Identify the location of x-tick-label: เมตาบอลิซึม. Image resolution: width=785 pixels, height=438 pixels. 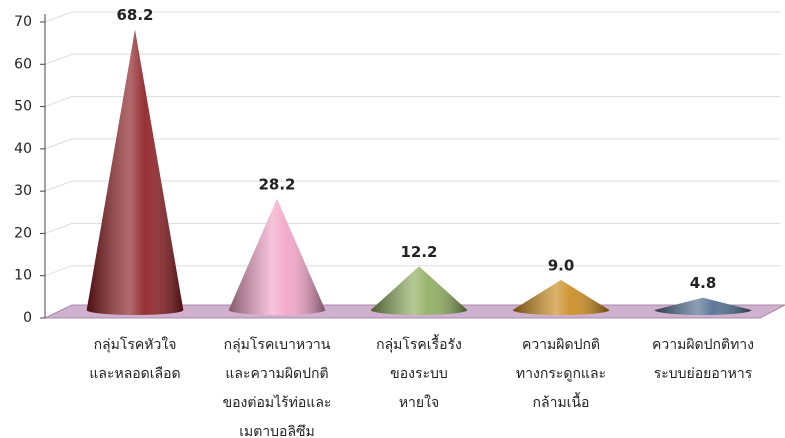
(277, 431).